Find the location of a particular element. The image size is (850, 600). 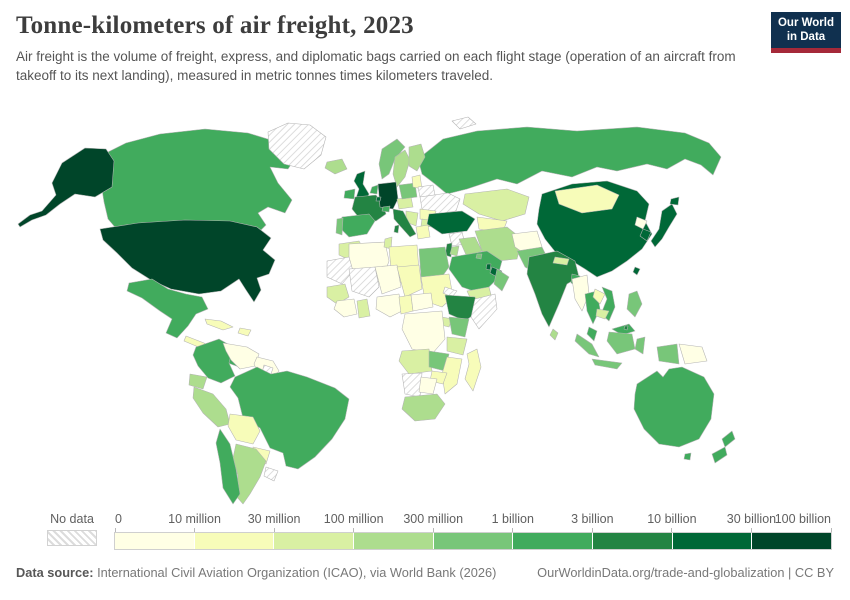

country-niger is located at coordinates (388, 279).